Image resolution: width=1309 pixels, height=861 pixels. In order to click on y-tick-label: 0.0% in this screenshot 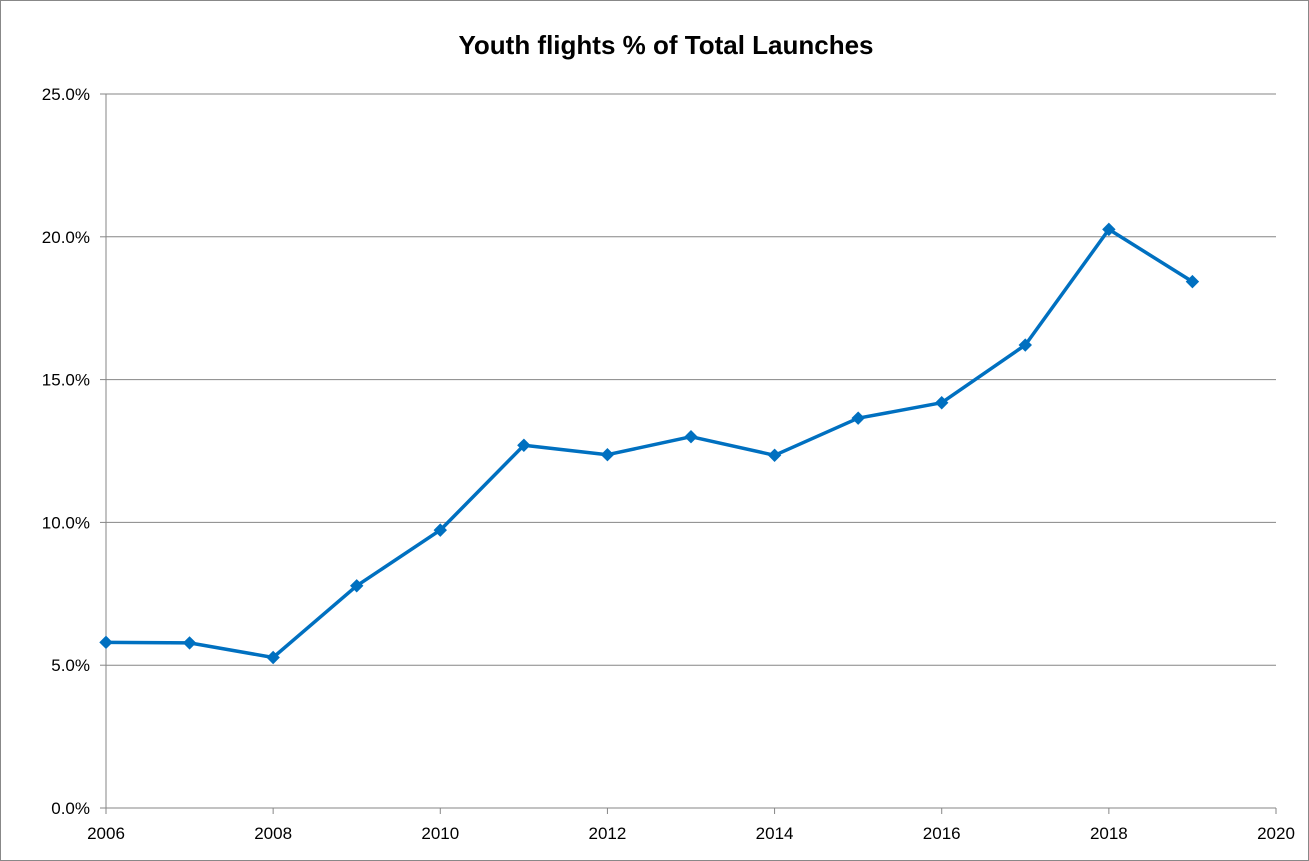, I will do `click(70, 808)`.